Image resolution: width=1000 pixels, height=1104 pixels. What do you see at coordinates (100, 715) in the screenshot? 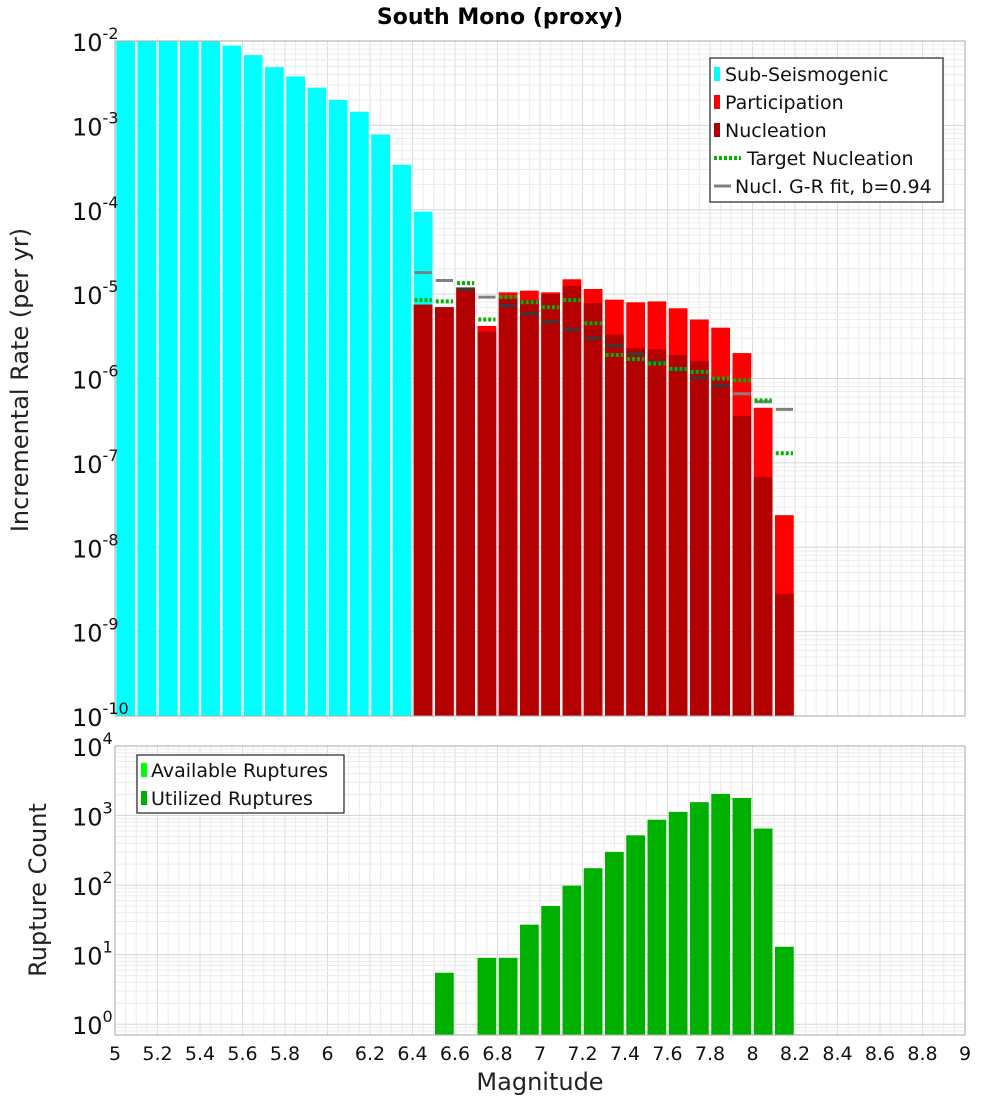
I see `rate-y-tick-label: 10⁻¹⁰` at bounding box center [100, 715].